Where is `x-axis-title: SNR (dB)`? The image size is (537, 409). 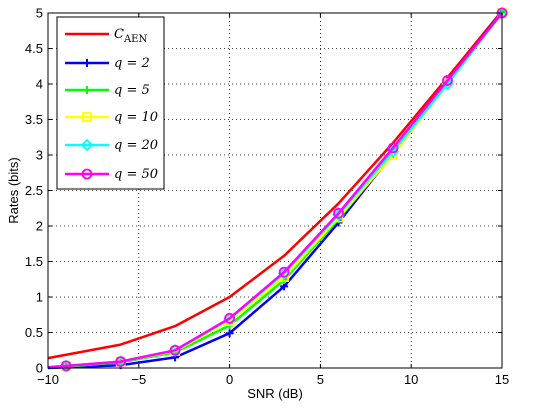 x-axis-title: SNR (dB) is located at coordinates (275, 393).